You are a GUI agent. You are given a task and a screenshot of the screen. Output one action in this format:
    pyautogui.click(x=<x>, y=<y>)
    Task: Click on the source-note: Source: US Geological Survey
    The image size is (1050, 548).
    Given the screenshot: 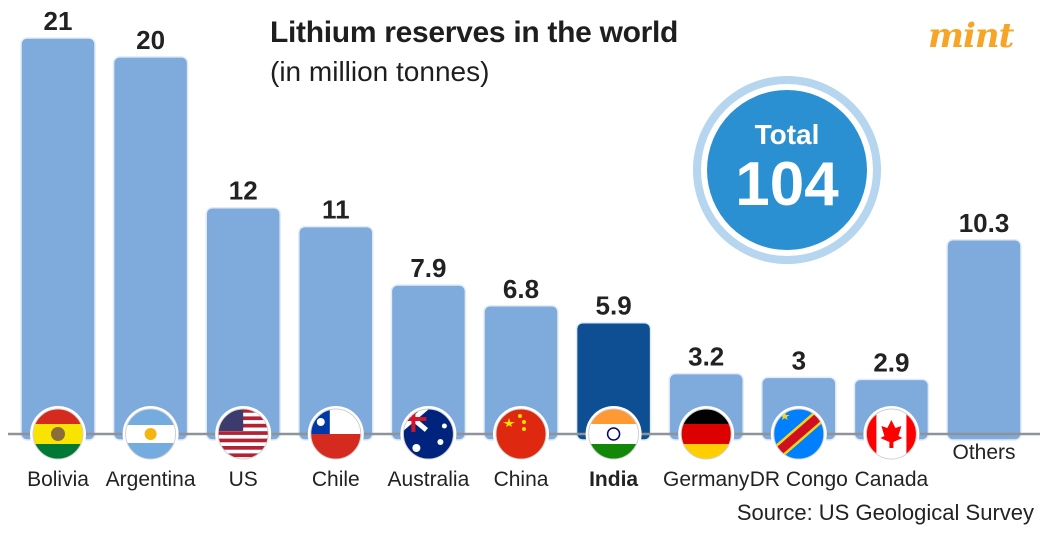 What is the action you would take?
    pyautogui.click(x=885, y=512)
    